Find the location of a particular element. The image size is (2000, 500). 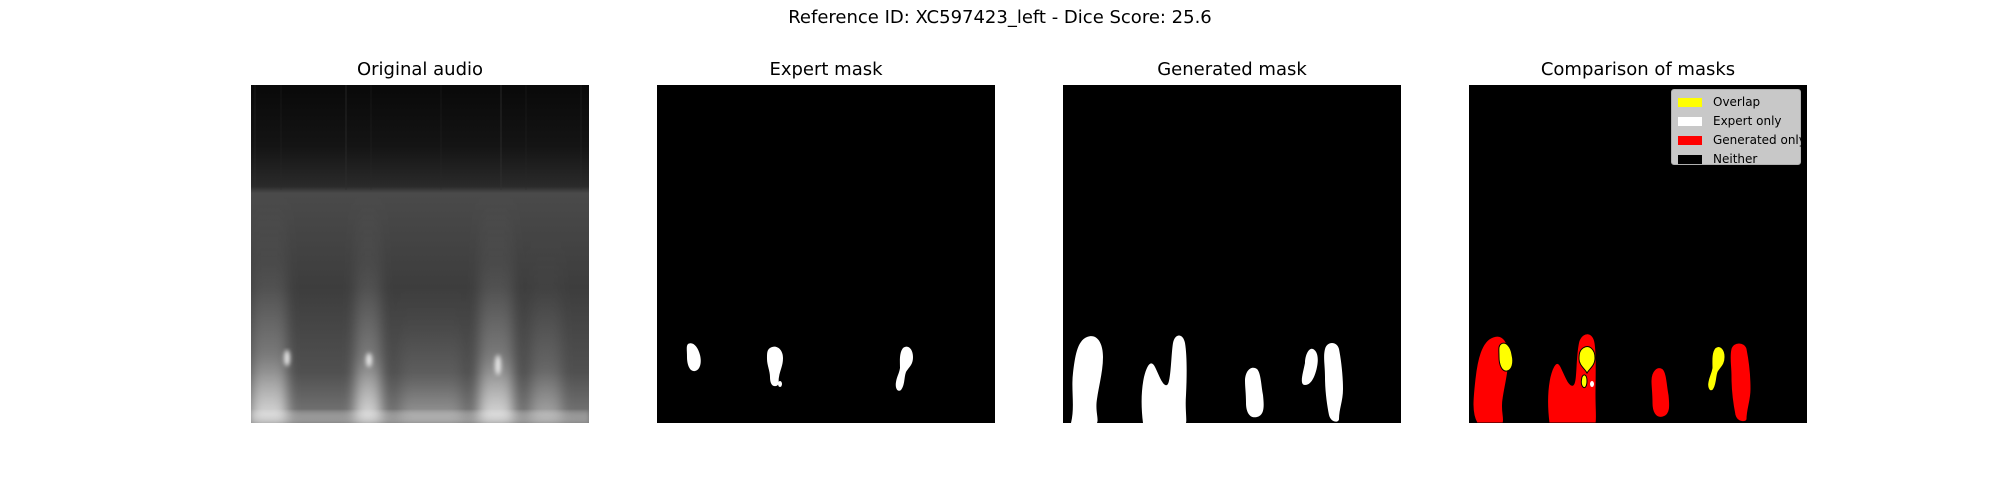

overlap-region-2b is located at coordinates (1584, 381).